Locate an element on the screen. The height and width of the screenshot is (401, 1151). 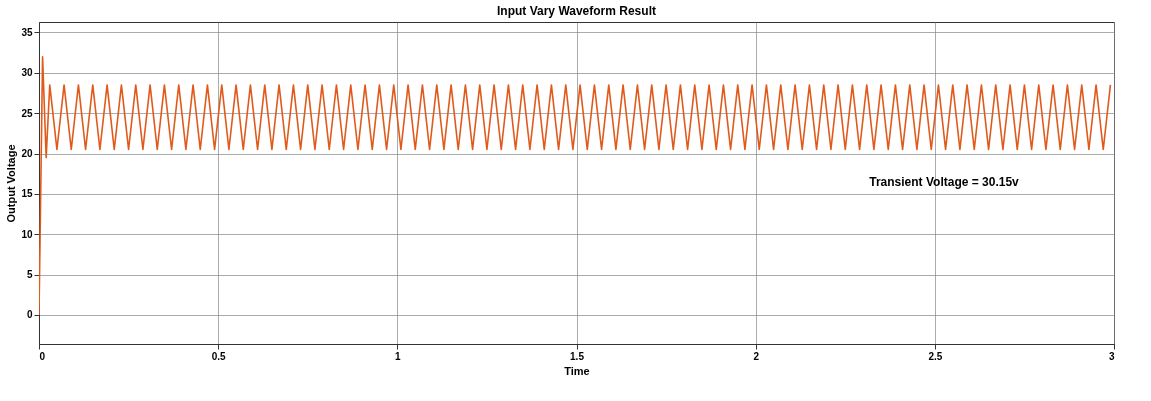
x-tick-label: 1.5 is located at coordinates (577, 356).